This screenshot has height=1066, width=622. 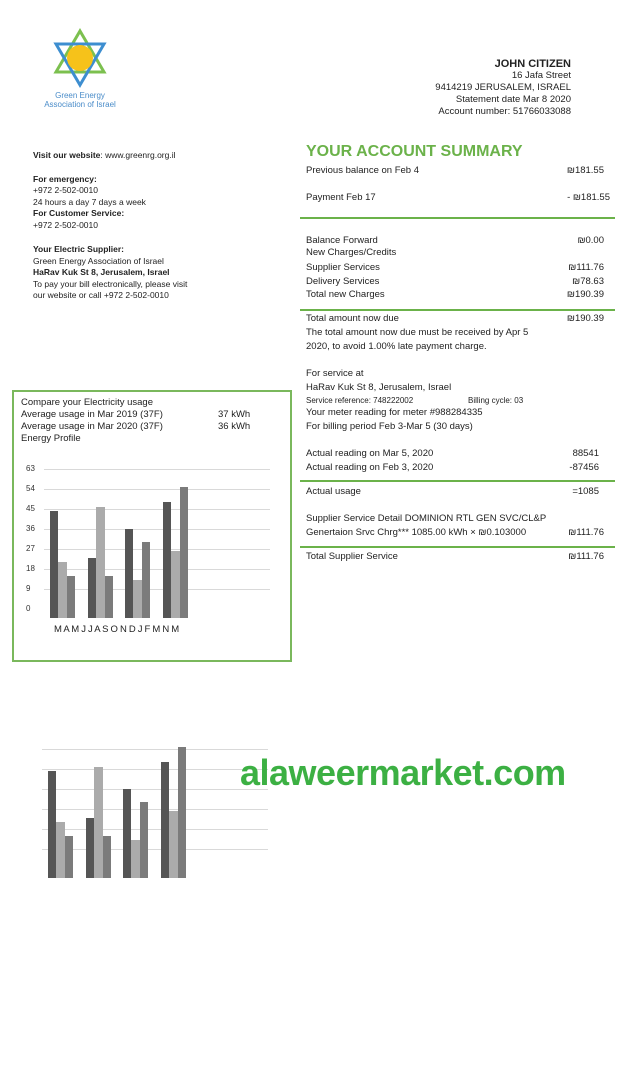 I want to click on energy-profile-chart: 0 9 18 27 36 45 54 63, so click(x=152, y=526).